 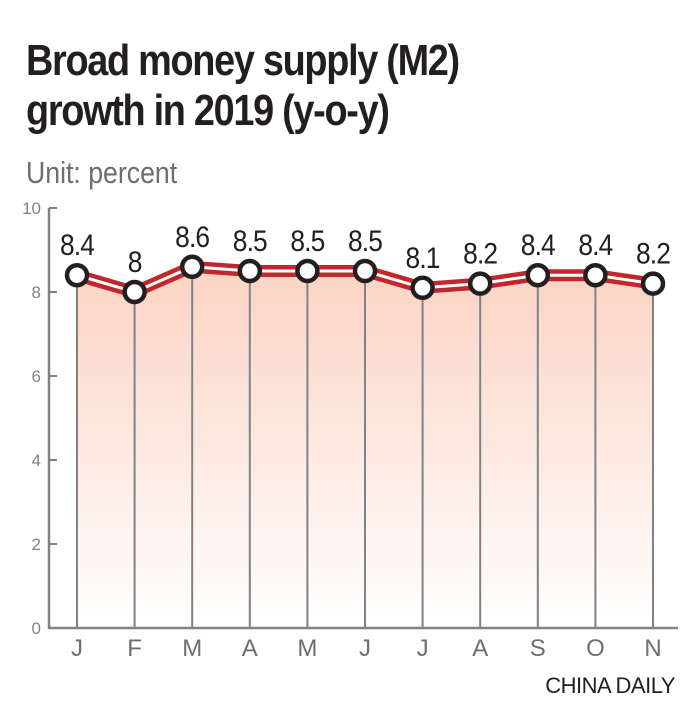 What do you see at coordinates (36, 628) in the screenshot?
I see `y-tick-label: 0` at bounding box center [36, 628].